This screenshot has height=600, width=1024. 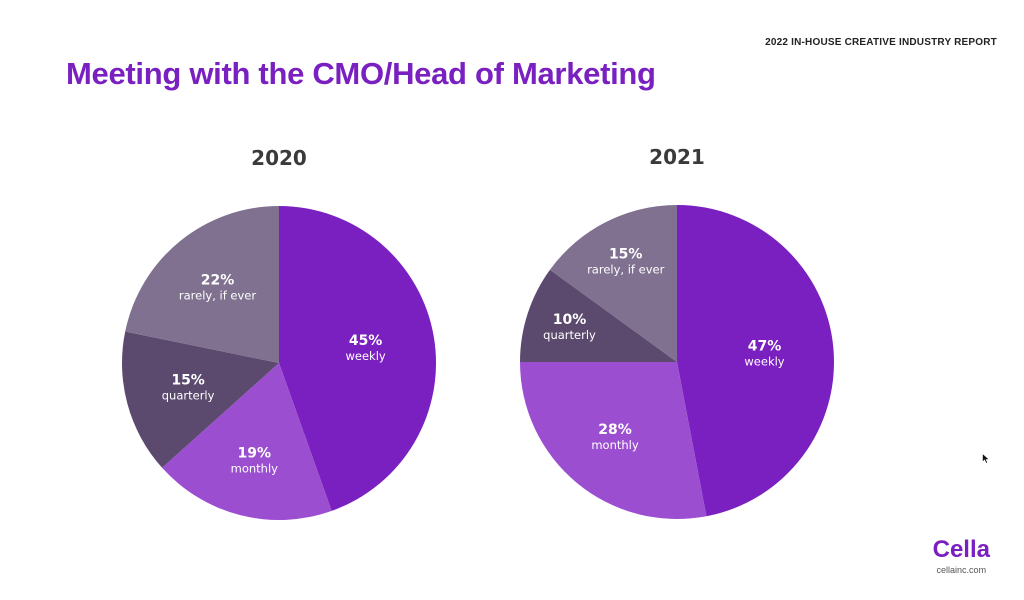 What do you see at coordinates (765, 347) in the screenshot?
I see `slice-percent-label: 47%` at bounding box center [765, 347].